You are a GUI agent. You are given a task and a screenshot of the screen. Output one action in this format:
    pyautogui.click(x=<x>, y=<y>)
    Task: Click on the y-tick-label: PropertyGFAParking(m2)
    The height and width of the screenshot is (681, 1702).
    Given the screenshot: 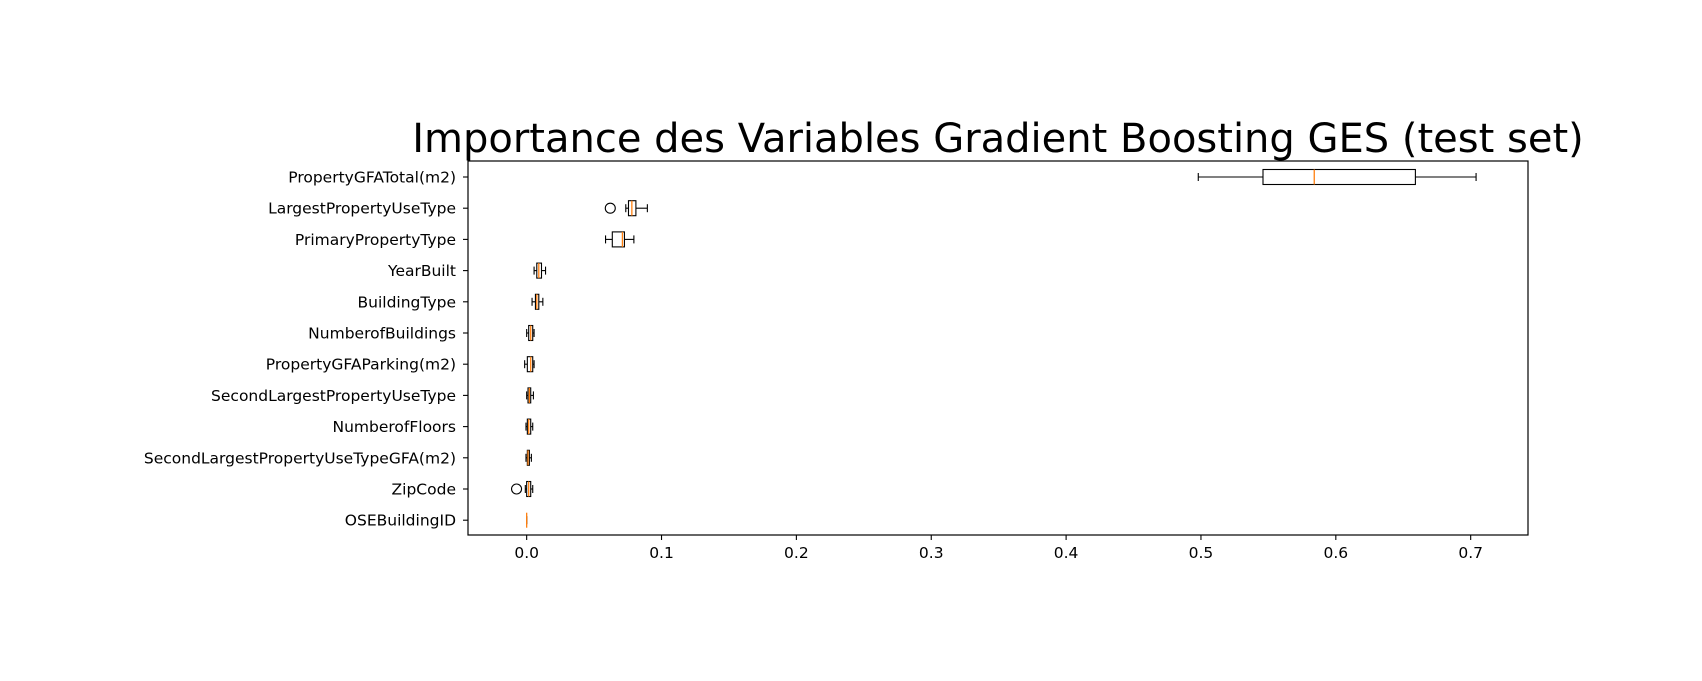 What is the action you would take?
    pyautogui.click(x=361, y=365)
    